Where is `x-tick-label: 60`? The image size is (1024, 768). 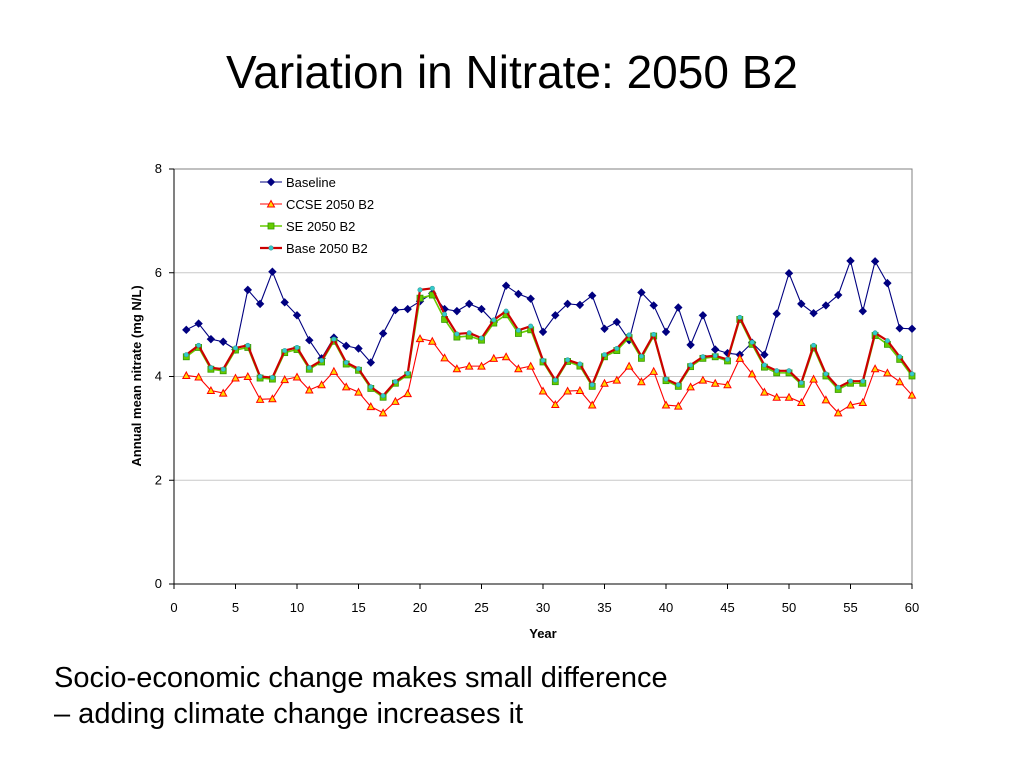 x-tick-label: 60 is located at coordinates (912, 607).